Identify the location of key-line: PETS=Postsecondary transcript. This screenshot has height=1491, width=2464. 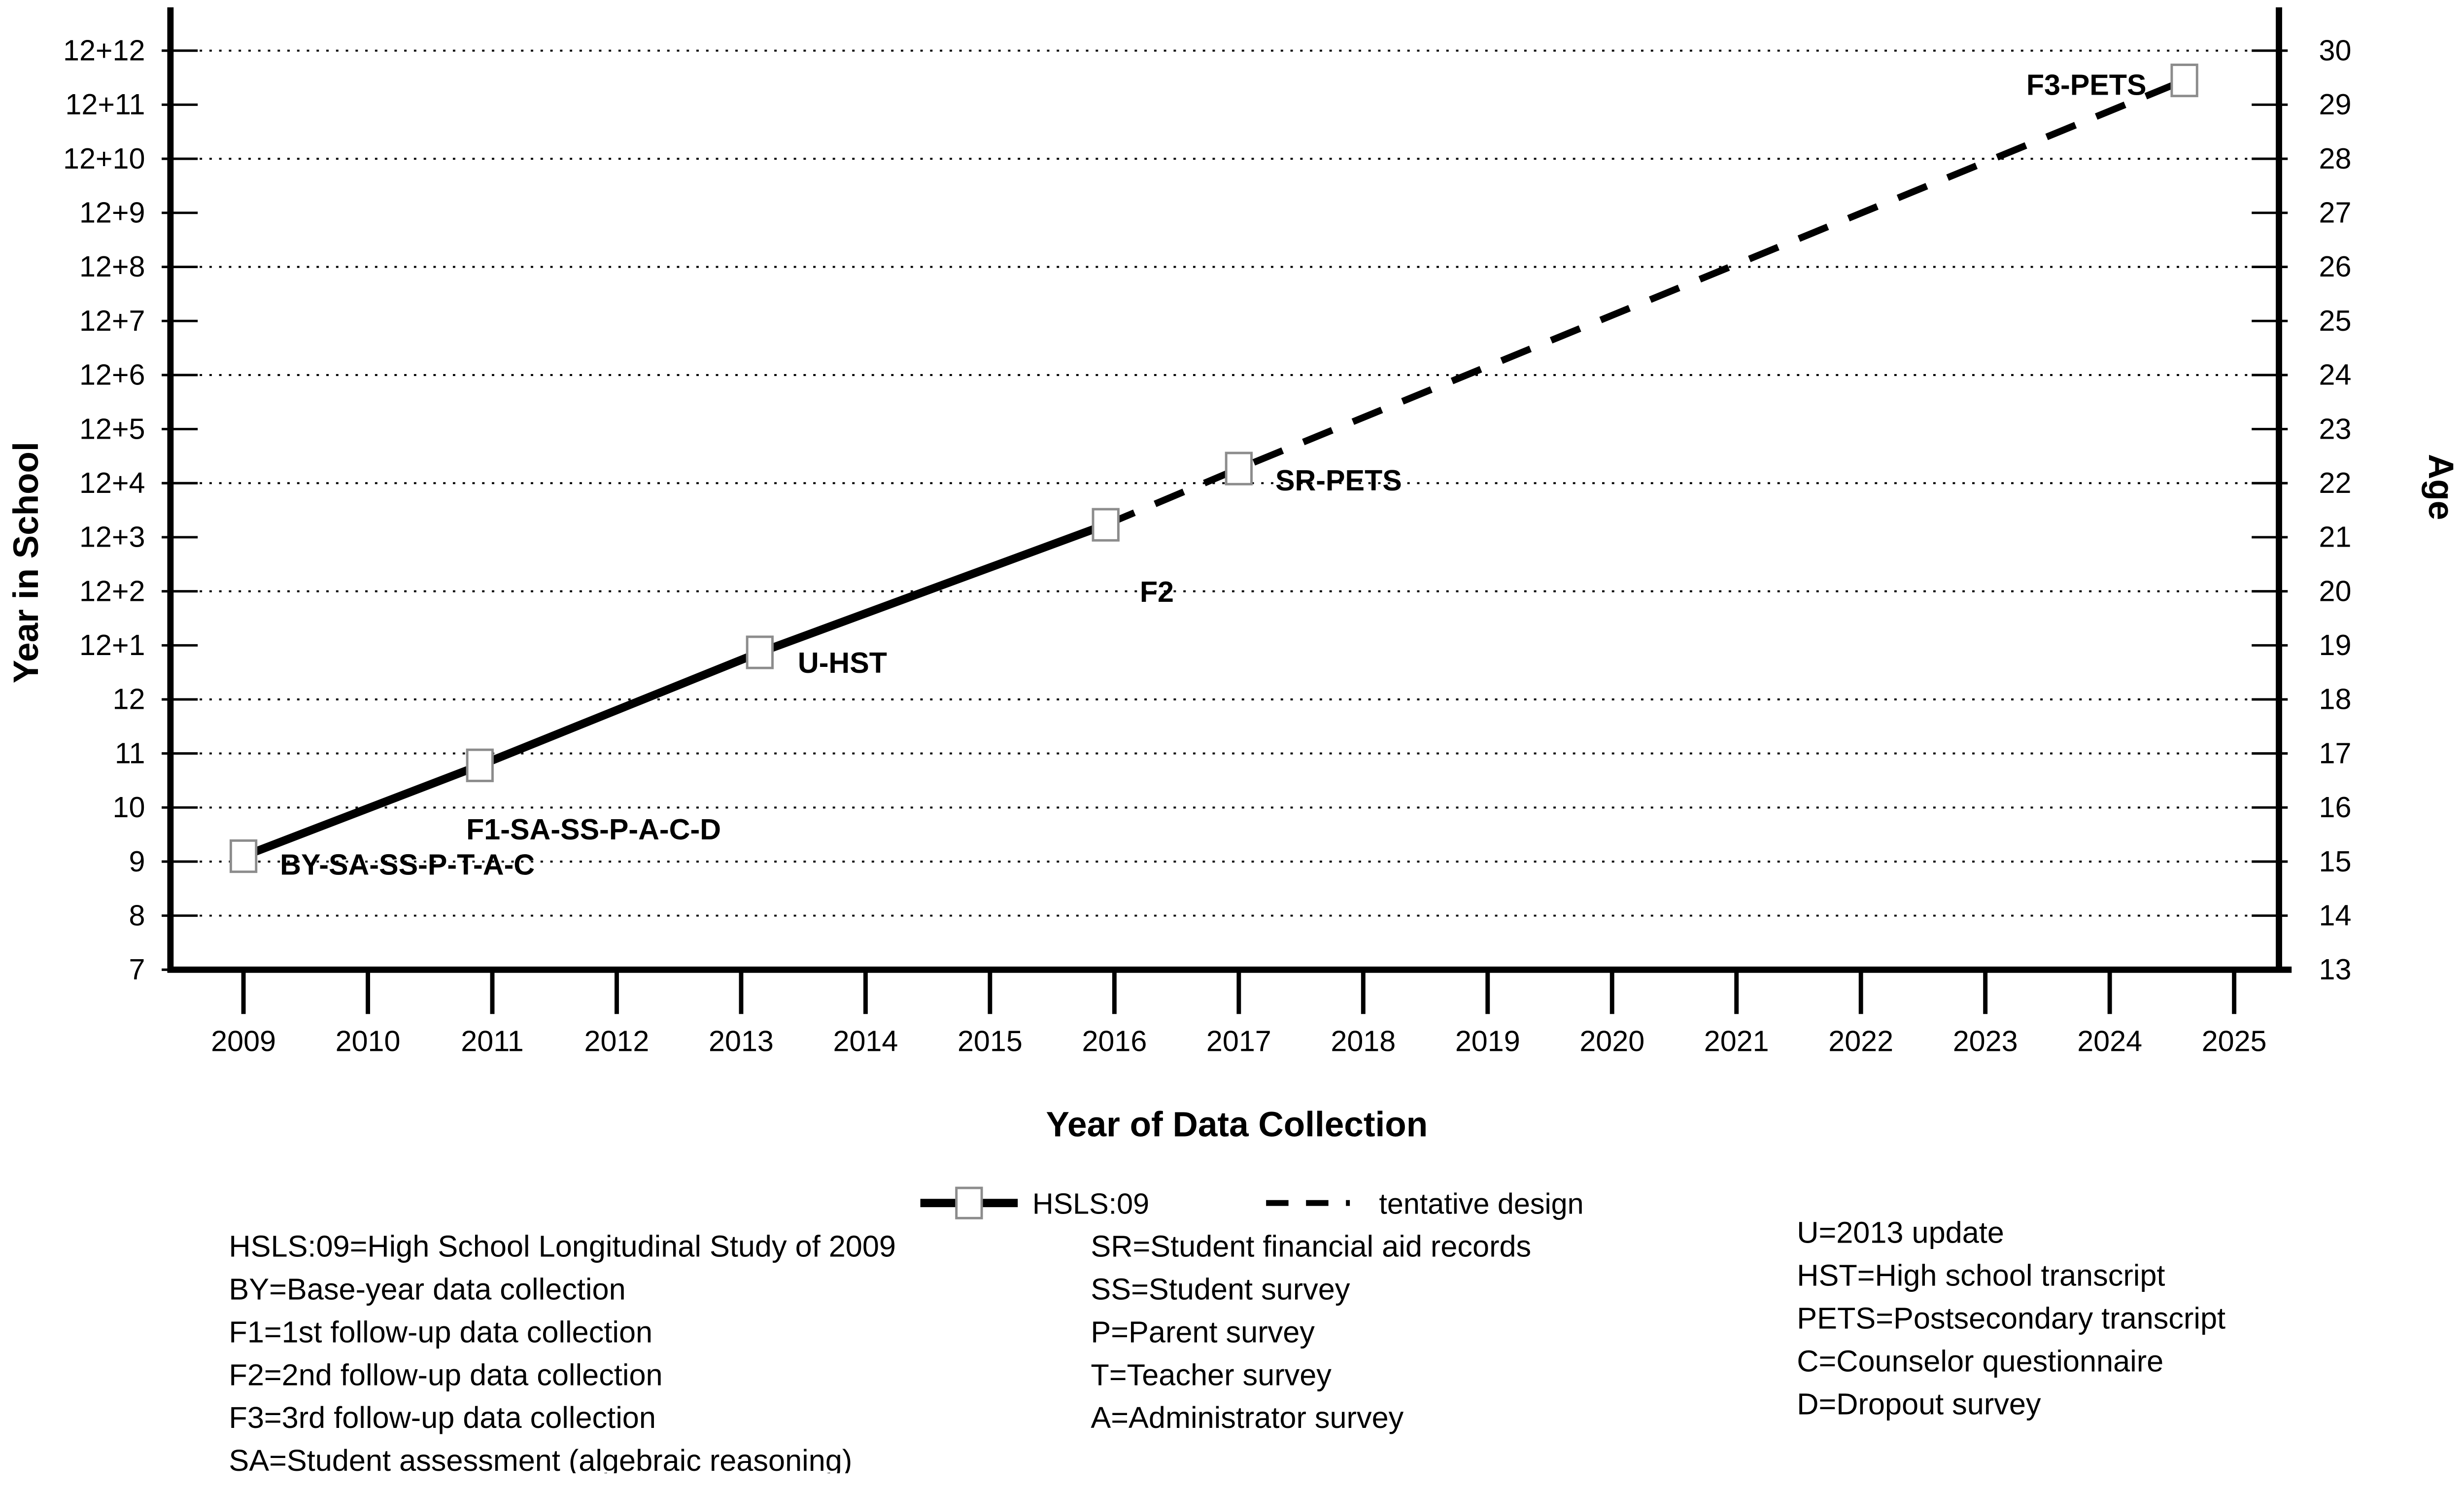
(2011, 1318).